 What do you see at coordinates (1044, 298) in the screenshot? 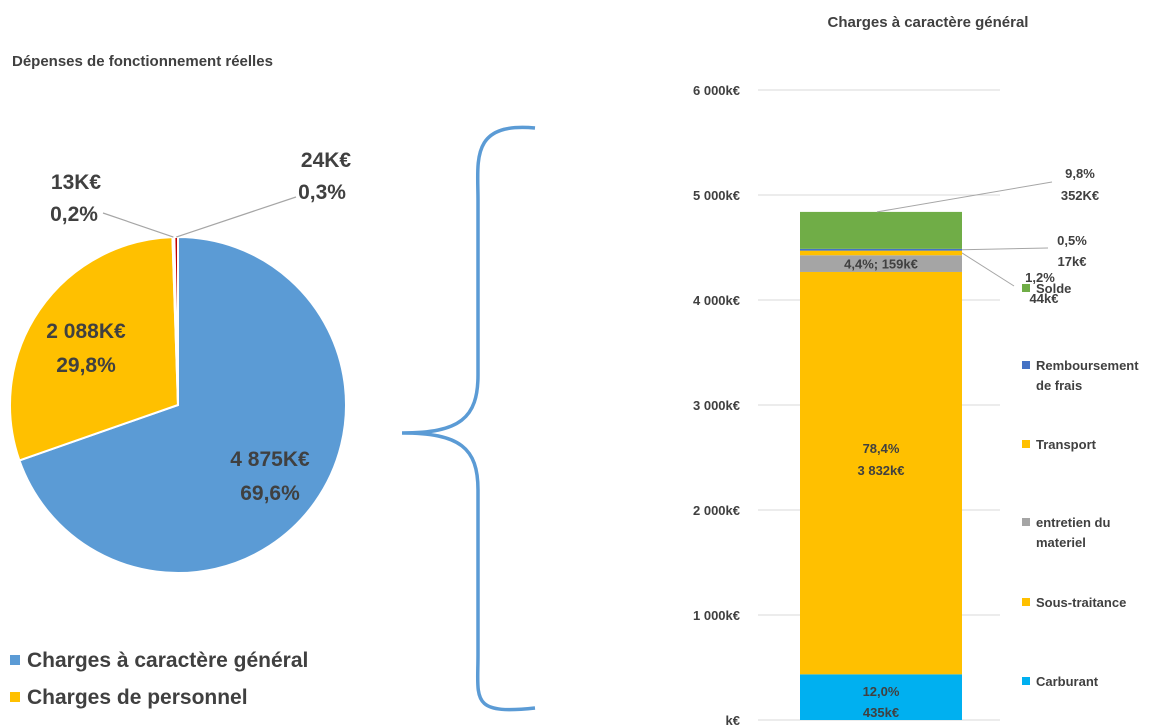
I see `bar-value-label: 44k€` at bounding box center [1044, 298].